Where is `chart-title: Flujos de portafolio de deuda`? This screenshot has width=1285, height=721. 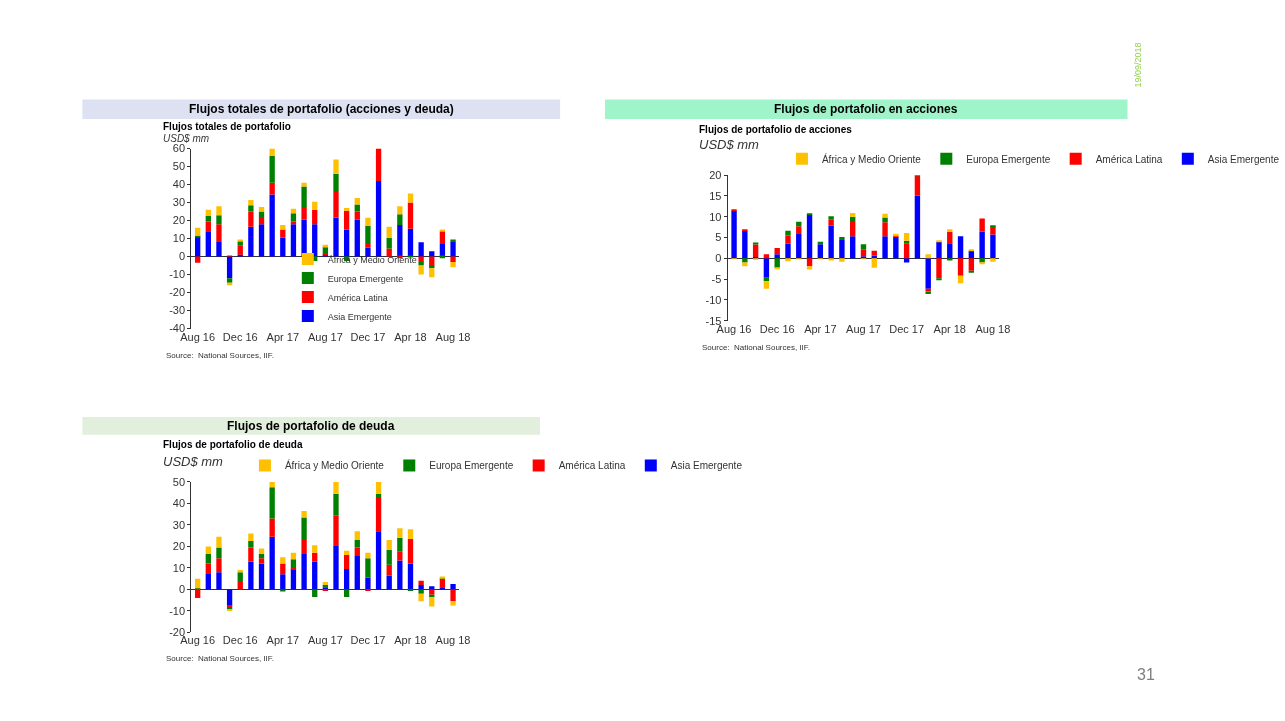 chart-title: Flujos de portafolio de deuda is located at coordinates (311, 426).